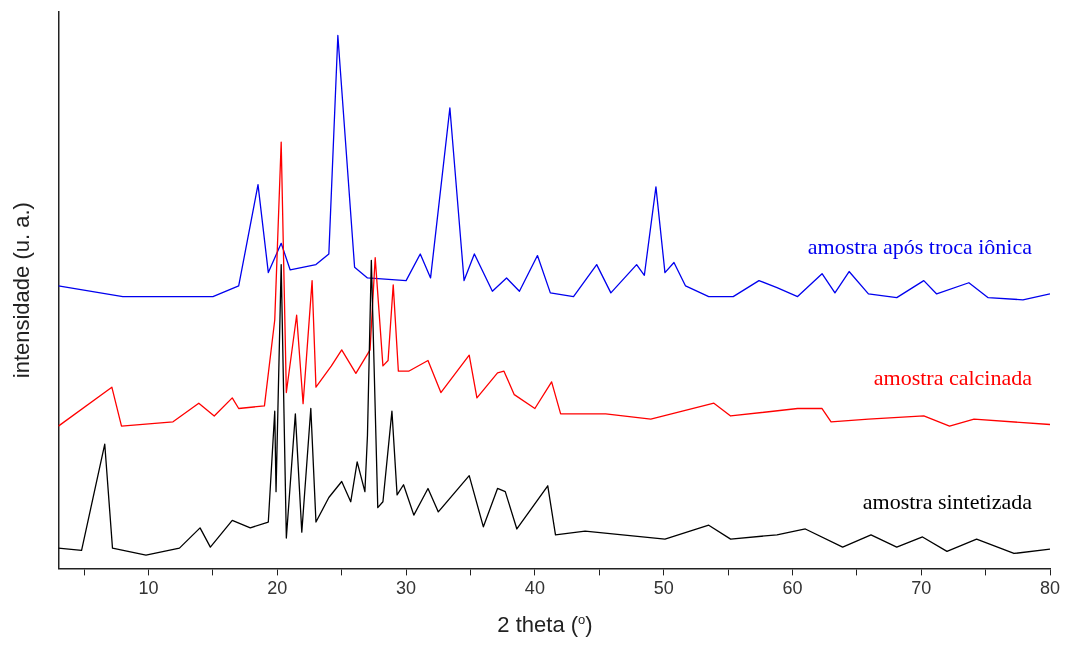 This screenshot has width=1090, height=648. I want to click on x-tick-label: 70, so click(921, 588).